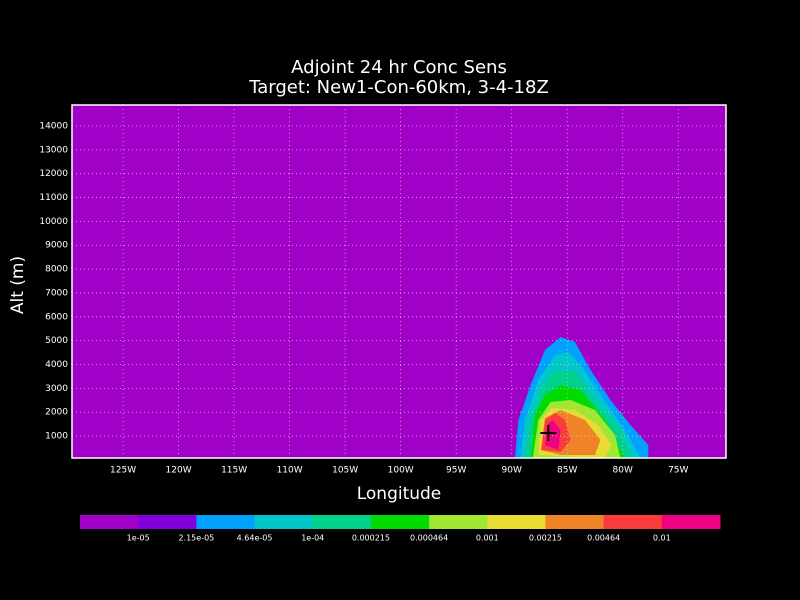  Describe the element at coordinates (401, 471) in the screenshot. I see `x-tick-label: 100W` at that location.